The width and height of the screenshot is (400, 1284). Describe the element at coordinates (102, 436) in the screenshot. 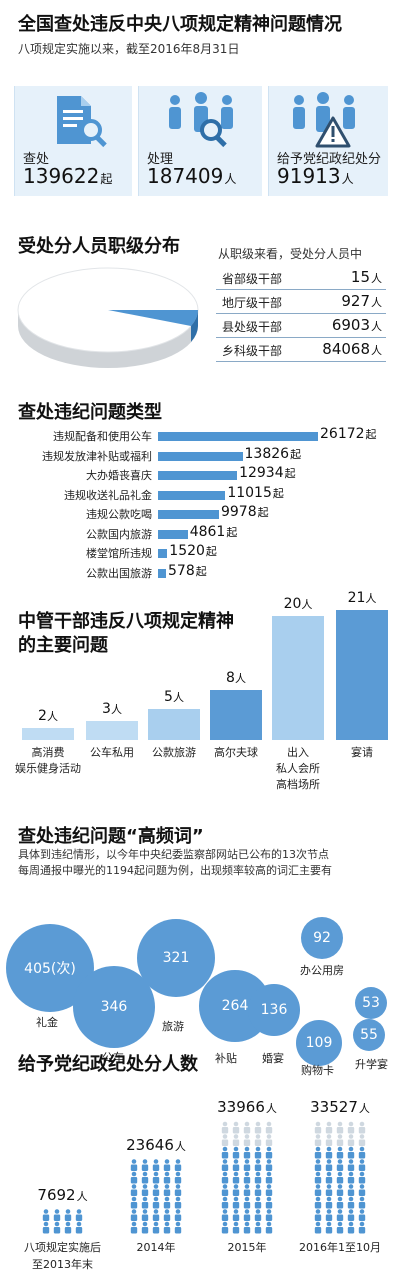

I see `bar-category-label: 违规配备和使用公车` at that location.